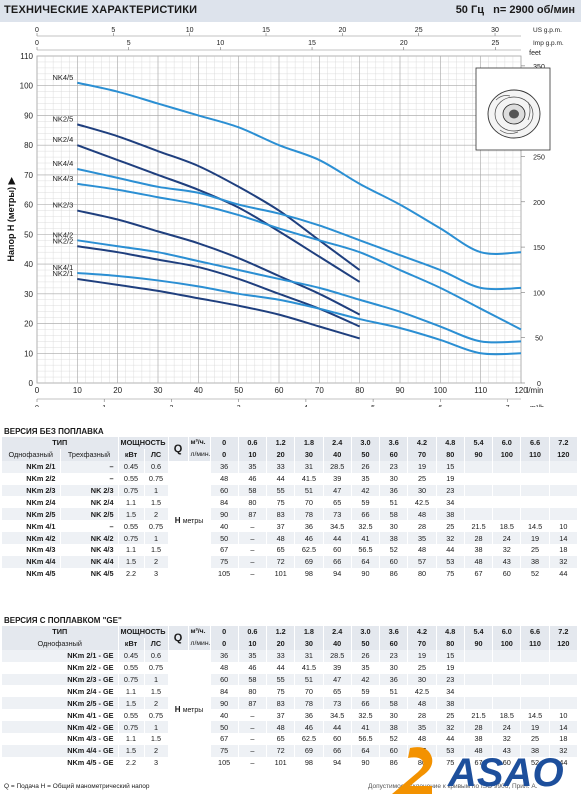 Image resolution: width=581 pixels, height=800 pixels. I want to click on head-value: 14, so click(564, 538).